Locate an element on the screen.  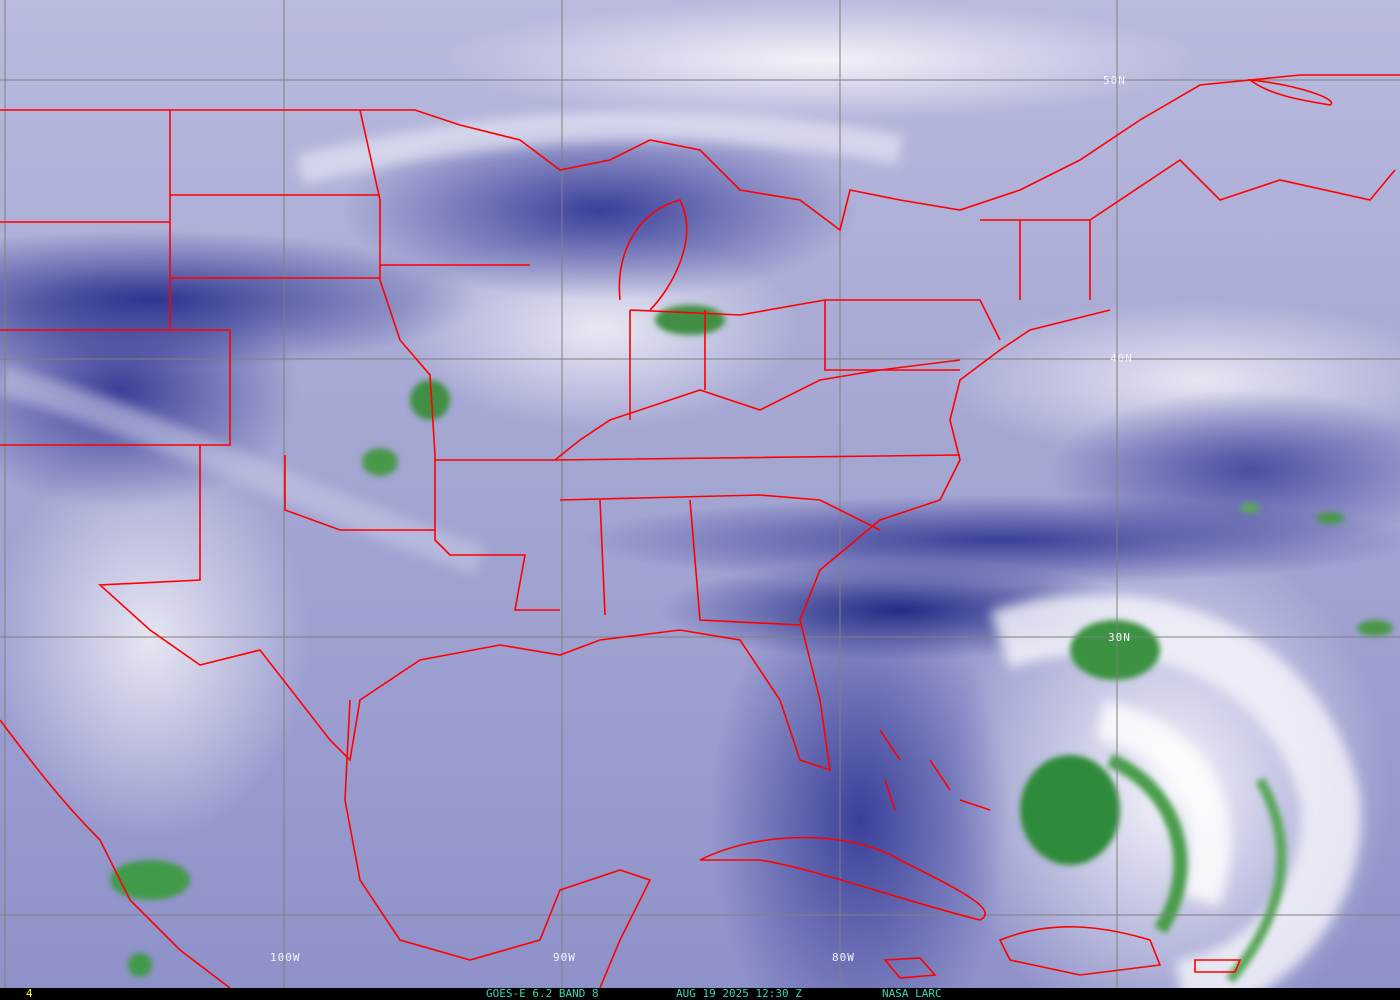
product-label: GOES-E 6.2 BAND 8 is located at coordinates (542, 993).